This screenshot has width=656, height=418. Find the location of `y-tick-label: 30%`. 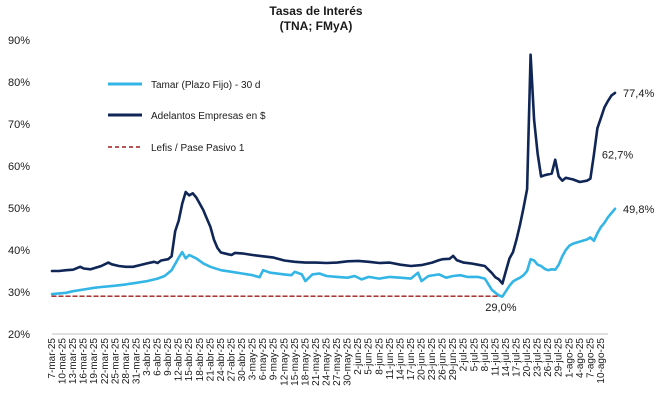

y-tick-label: 30% is located at coordinates (19, 293).